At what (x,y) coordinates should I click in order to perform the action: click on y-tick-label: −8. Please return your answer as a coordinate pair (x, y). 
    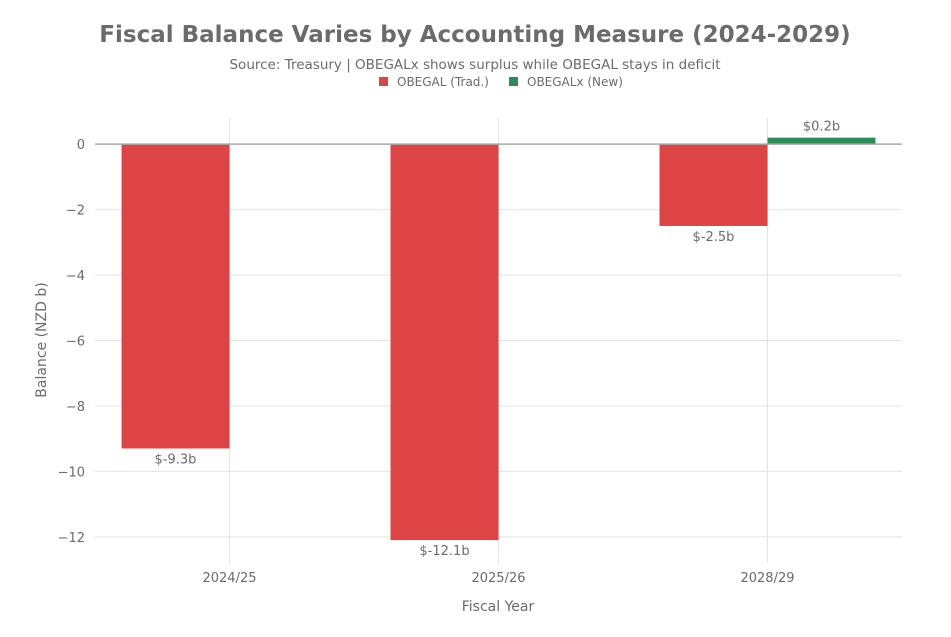
    Looking at the image, I should click on (75, 407).